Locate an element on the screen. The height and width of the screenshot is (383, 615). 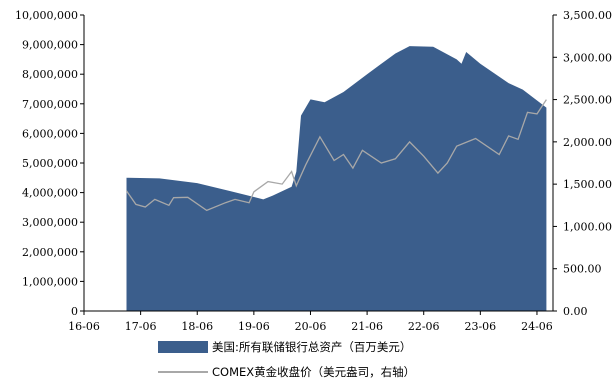
left-tick-label: 1,000,000 is located at coordinates (50, 281).